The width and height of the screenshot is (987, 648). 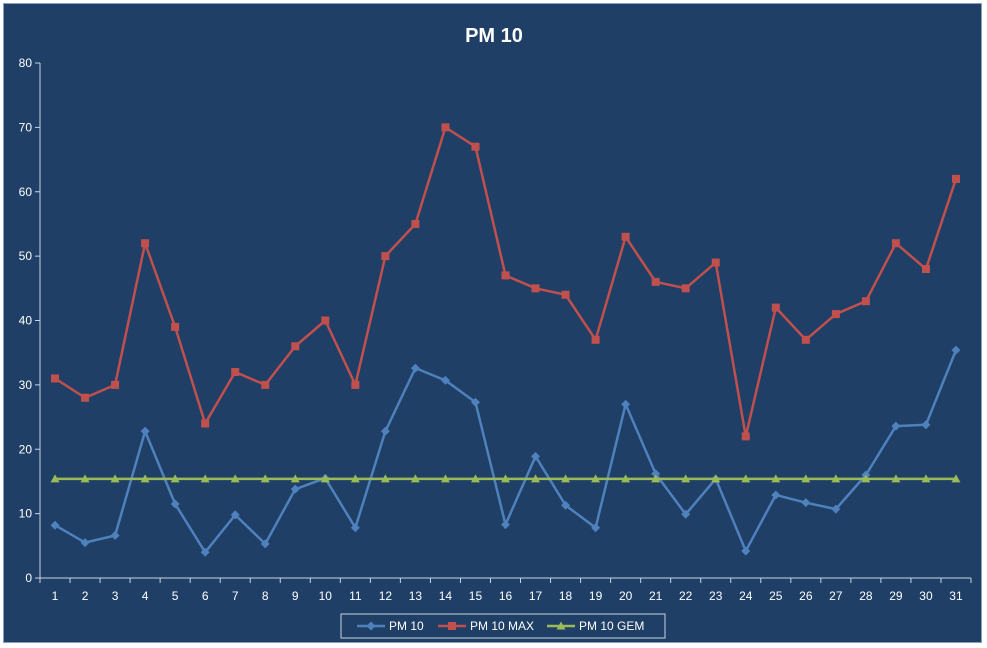 I want to click on legend-label: PM 10 MAX, so click(x=502, y=626).